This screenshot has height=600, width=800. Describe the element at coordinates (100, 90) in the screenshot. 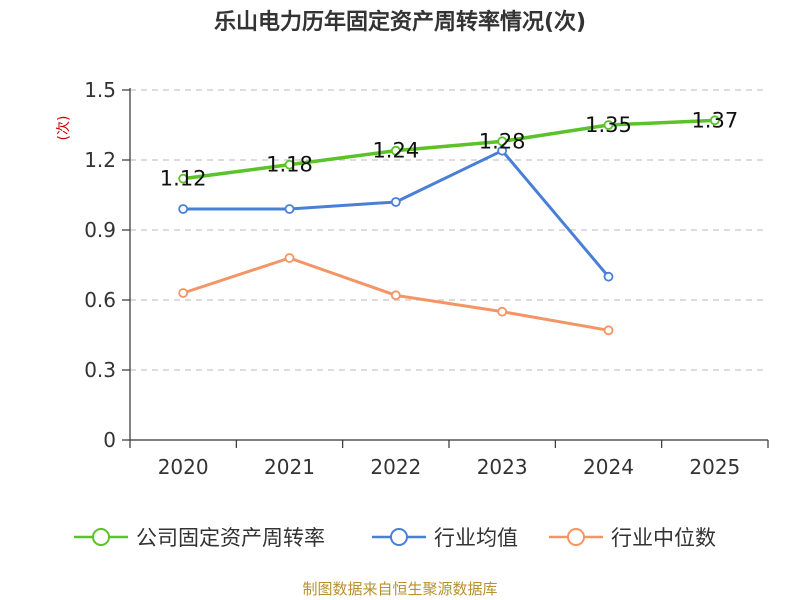

I see `y-tick-label: 1.5` at that location.